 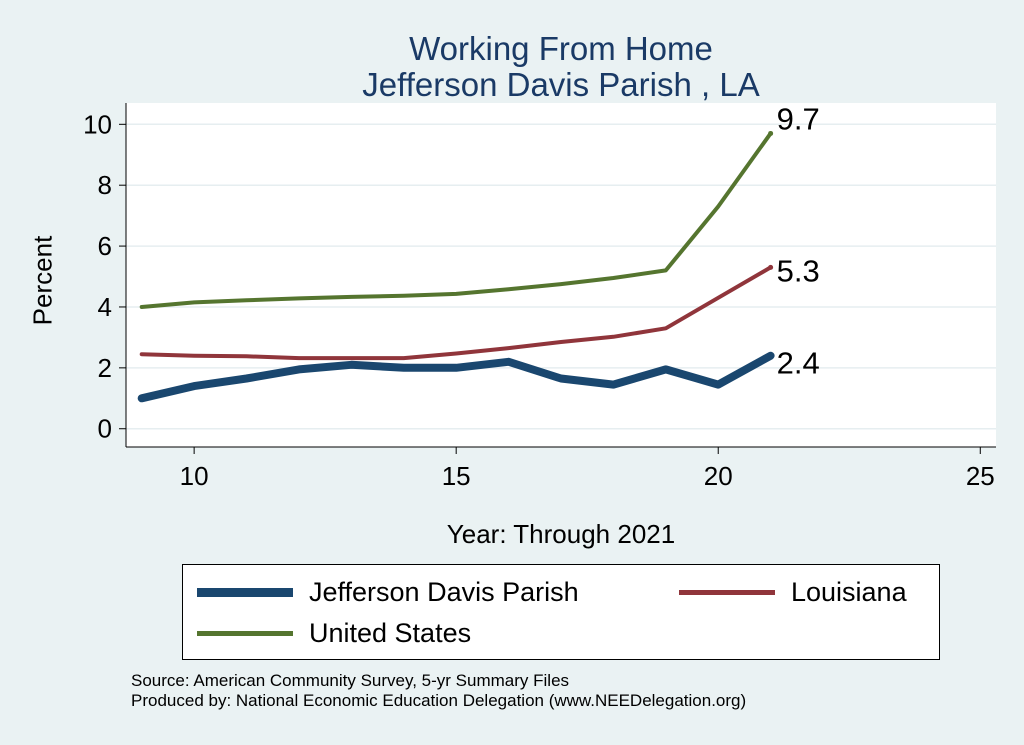 What do you see at coordinates (798, 363) in the screenshot?
I see `end-label-0: 2.4` at bounding box center [798, 363].